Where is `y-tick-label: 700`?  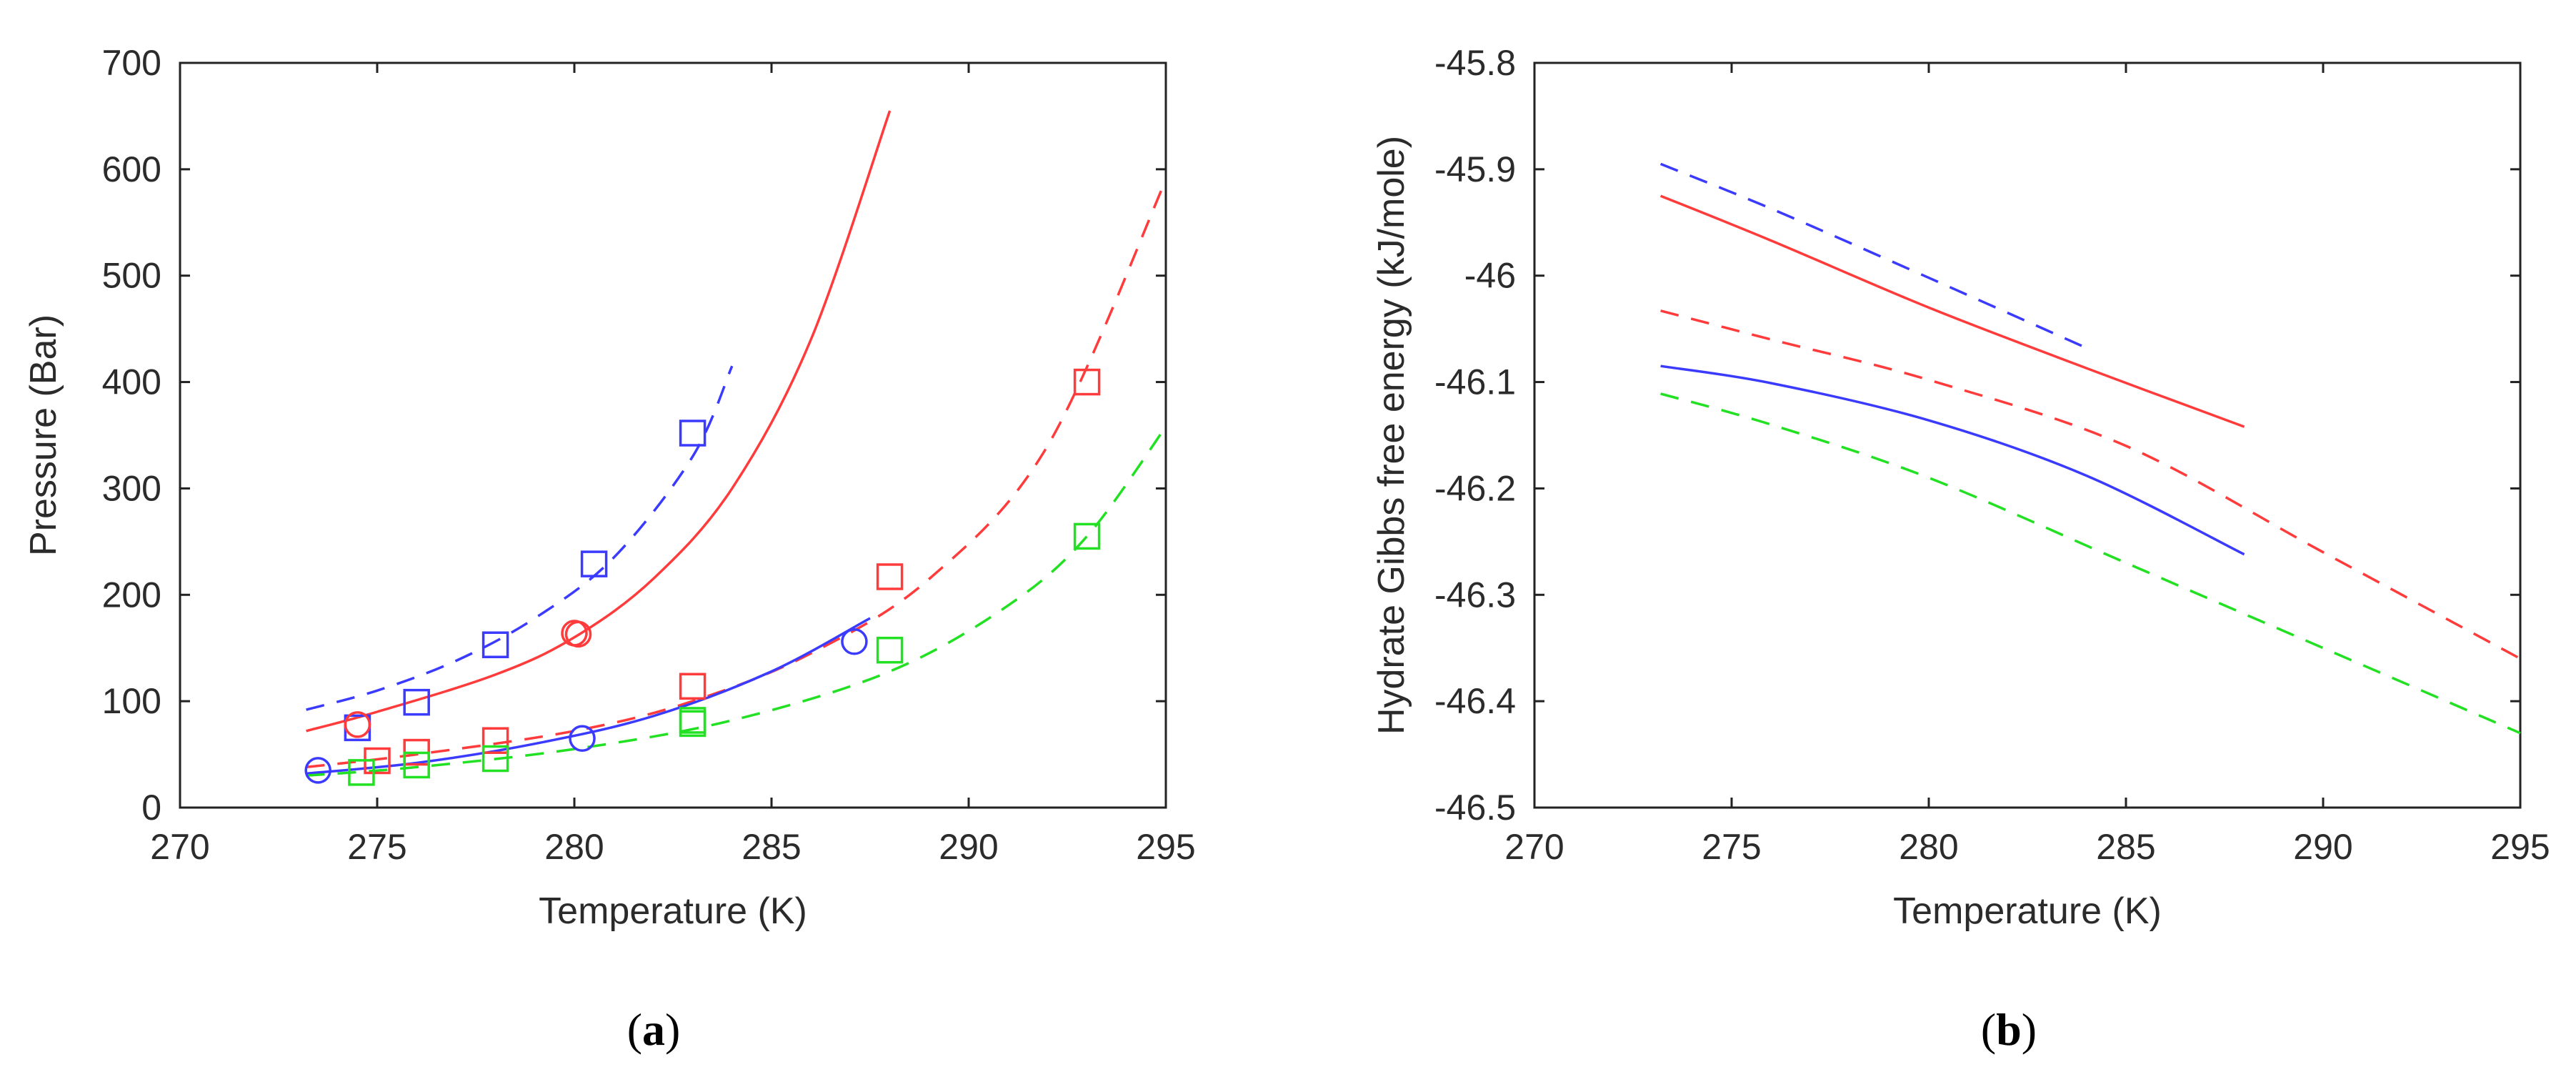
y-tick-label: 700 is located at coordinates (131, 63).